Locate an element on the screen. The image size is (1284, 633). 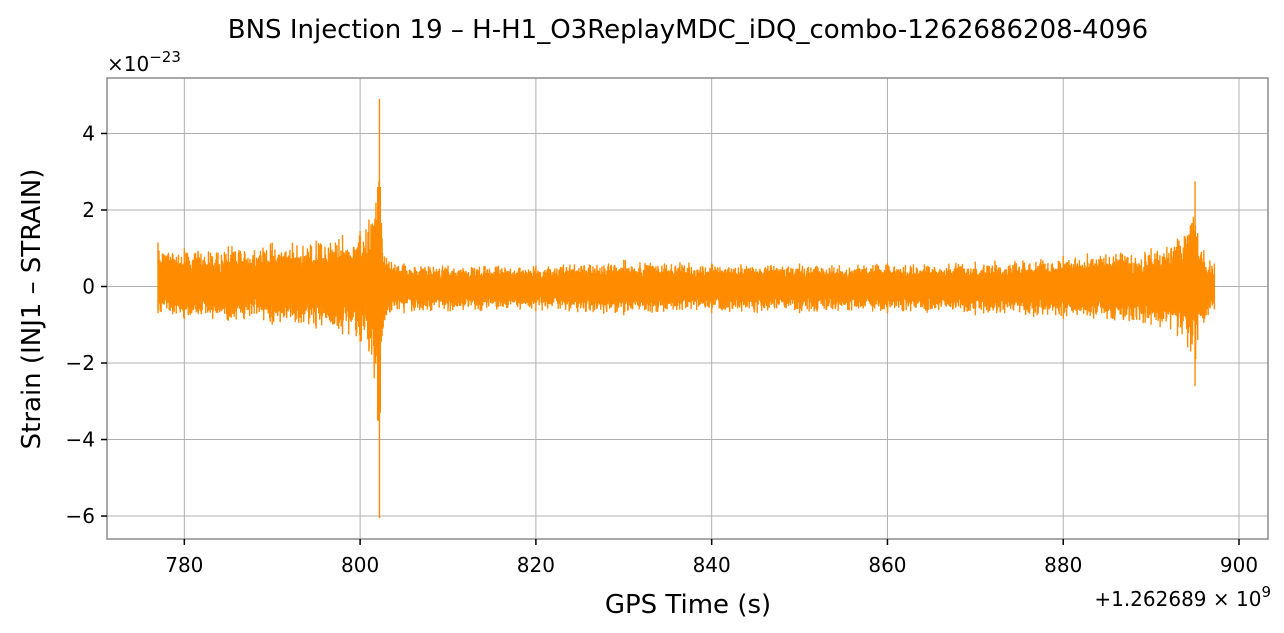
svg-text: ×10⁻²³ is located at coordinates (144, 62).